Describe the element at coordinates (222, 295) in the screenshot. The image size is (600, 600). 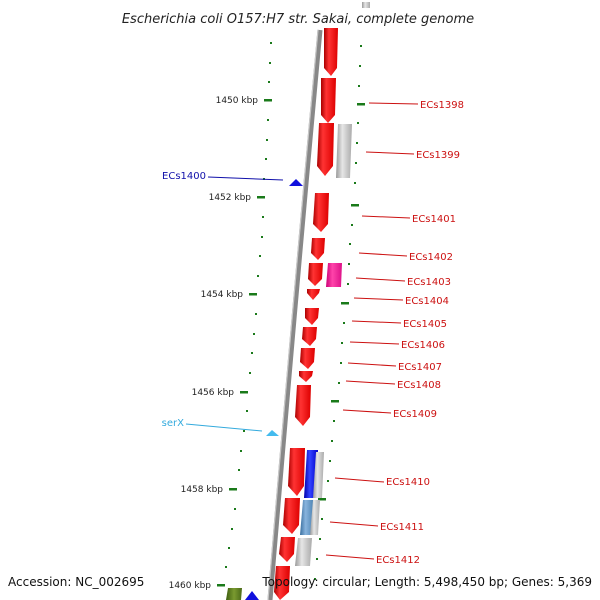
I see `tick-label: 1454 kbp` at that location.